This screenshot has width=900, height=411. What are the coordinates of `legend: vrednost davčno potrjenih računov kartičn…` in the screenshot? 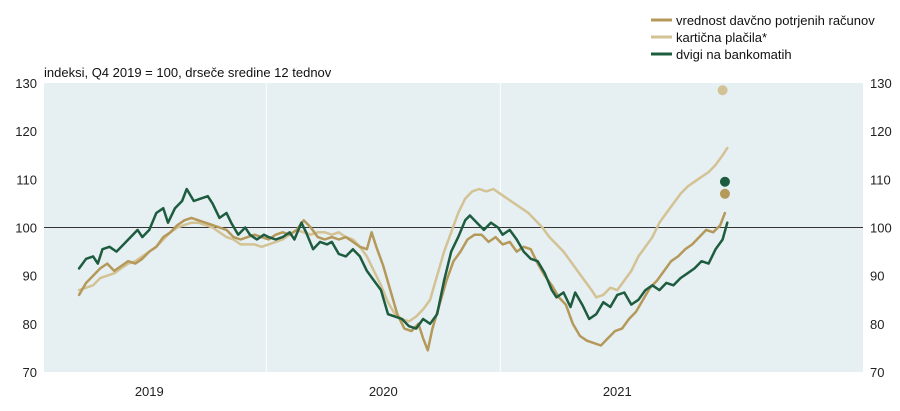 It's located at (763, 37).